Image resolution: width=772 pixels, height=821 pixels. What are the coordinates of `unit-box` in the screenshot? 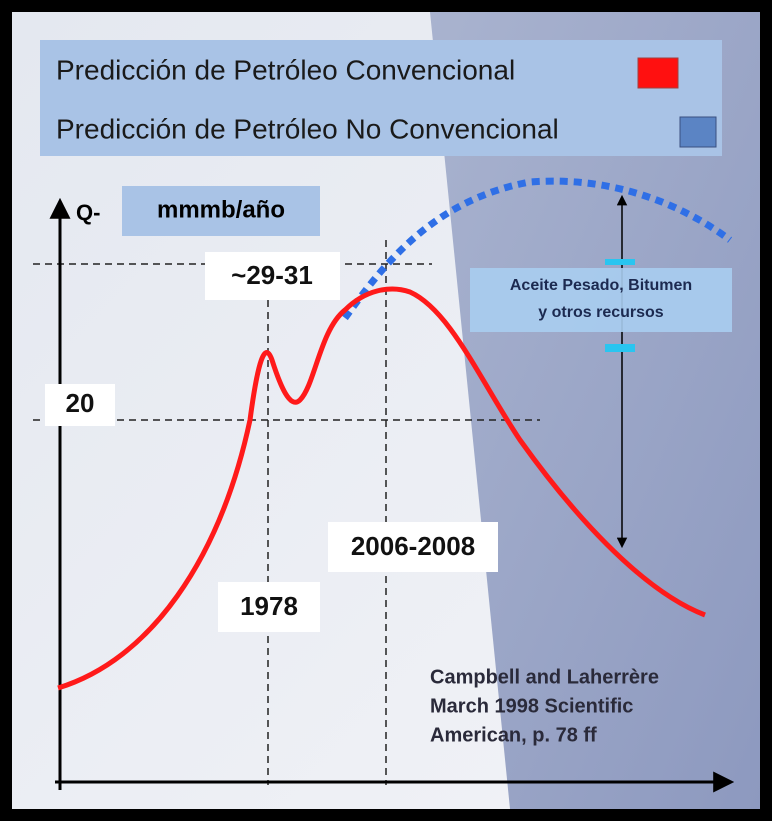 It's located at (221, 211).